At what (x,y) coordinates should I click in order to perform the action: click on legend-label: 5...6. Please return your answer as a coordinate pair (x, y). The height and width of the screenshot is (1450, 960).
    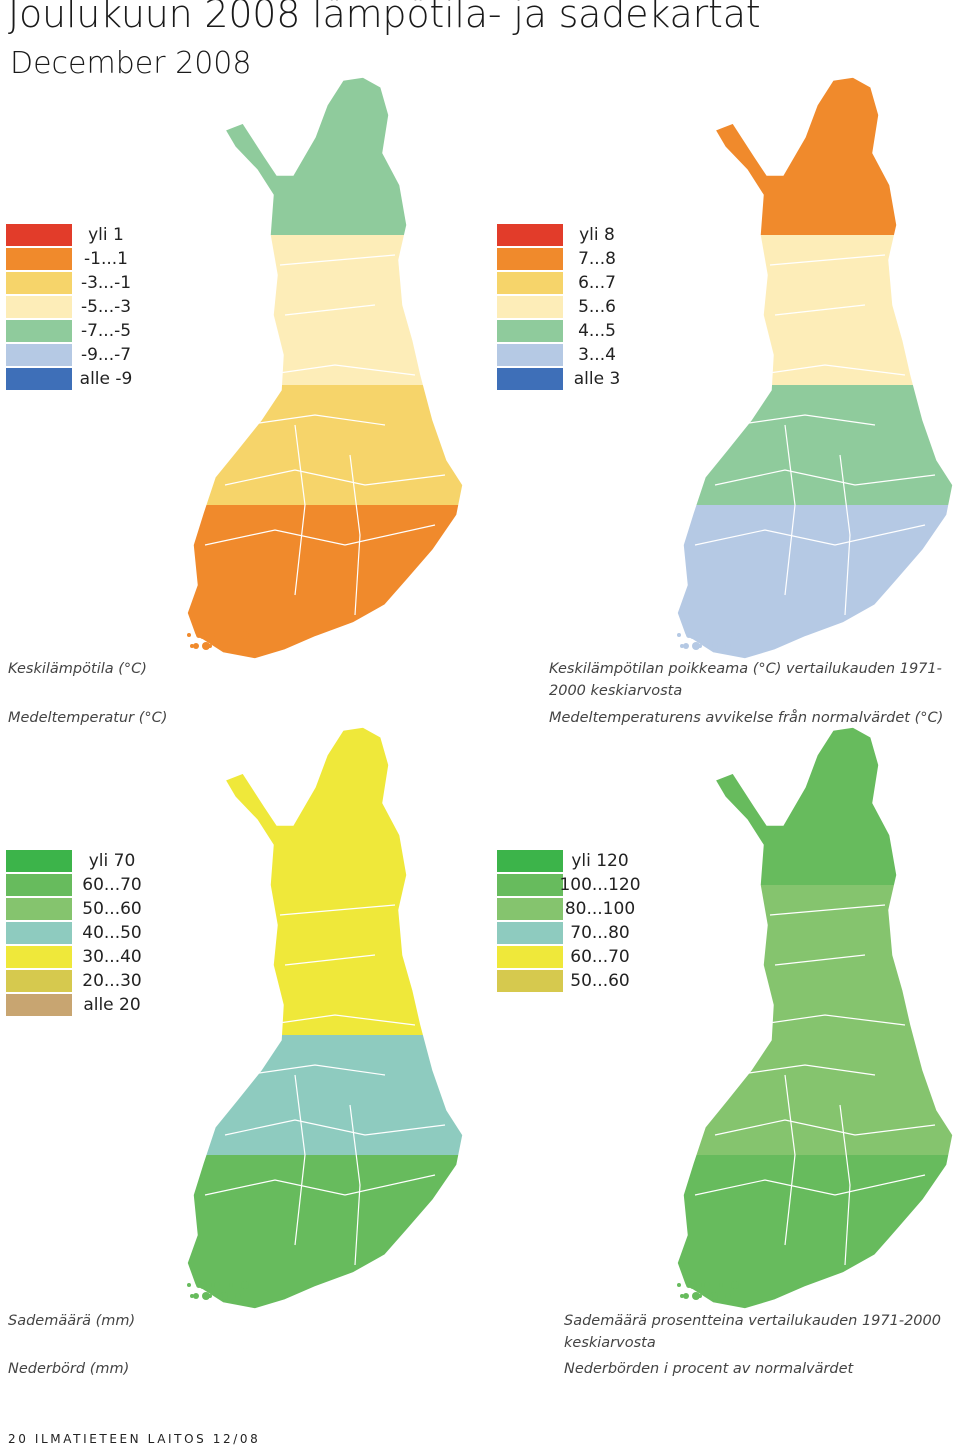
    Looking at the image, I should click on (597, 307).